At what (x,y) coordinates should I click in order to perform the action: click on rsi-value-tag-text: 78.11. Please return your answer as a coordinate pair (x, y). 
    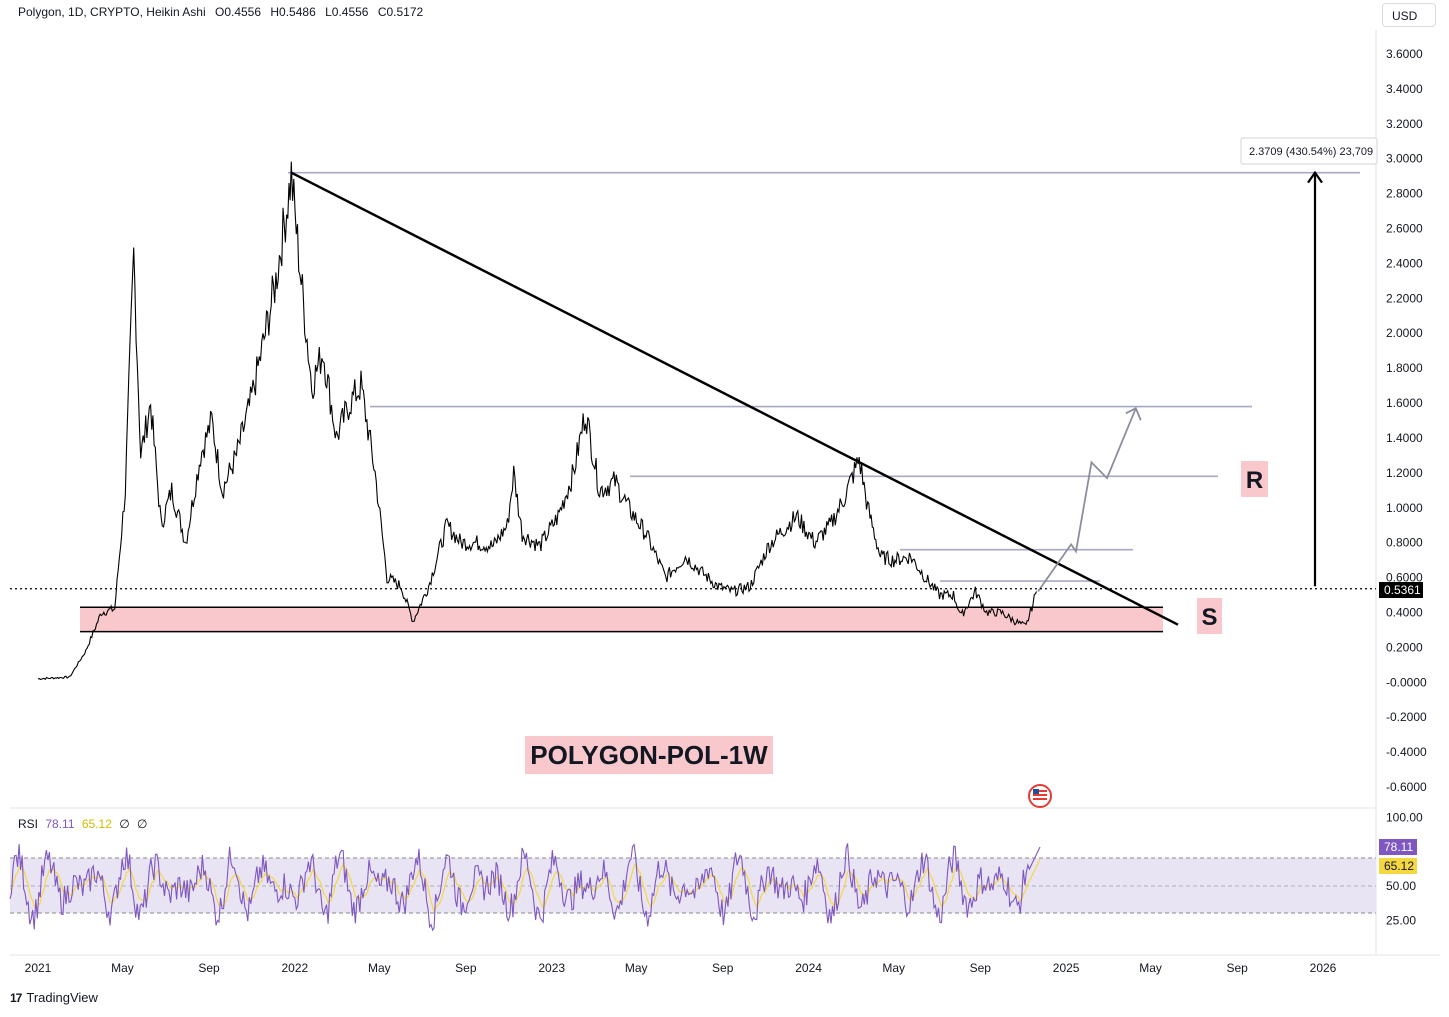
    Looking at the image, I should click on (1398, 847).